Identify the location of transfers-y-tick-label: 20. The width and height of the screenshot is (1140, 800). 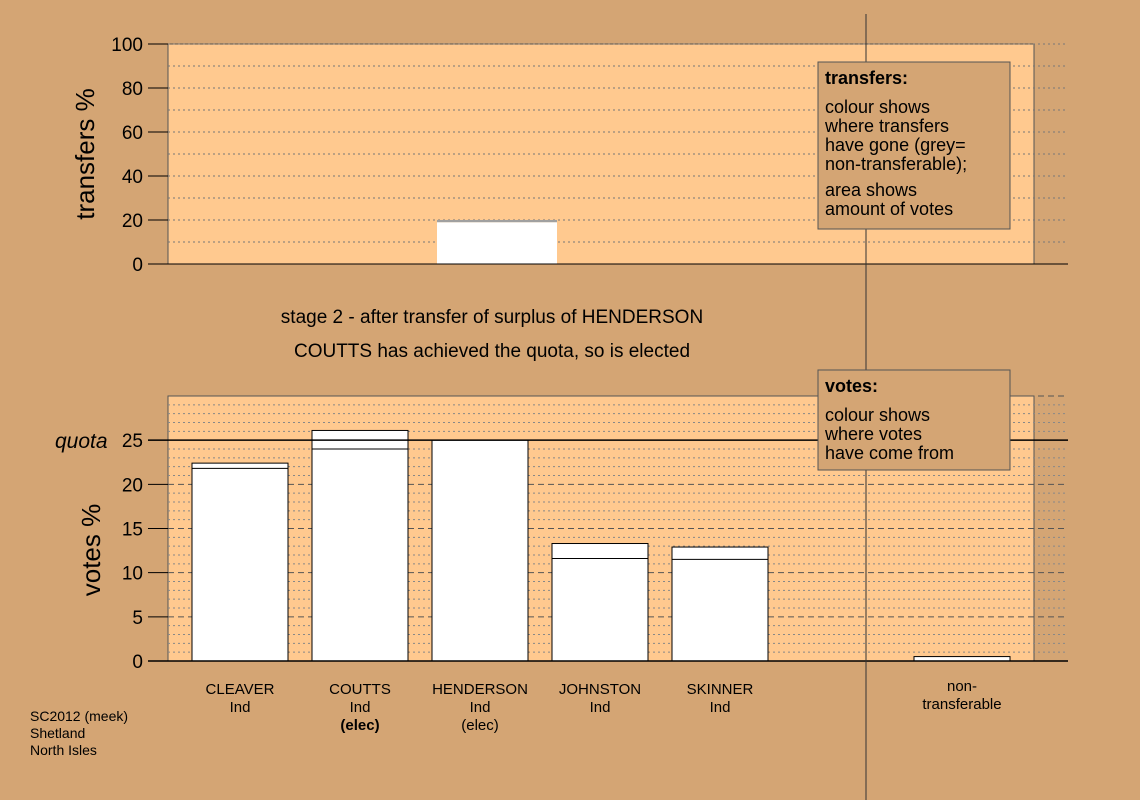
(132, 221).